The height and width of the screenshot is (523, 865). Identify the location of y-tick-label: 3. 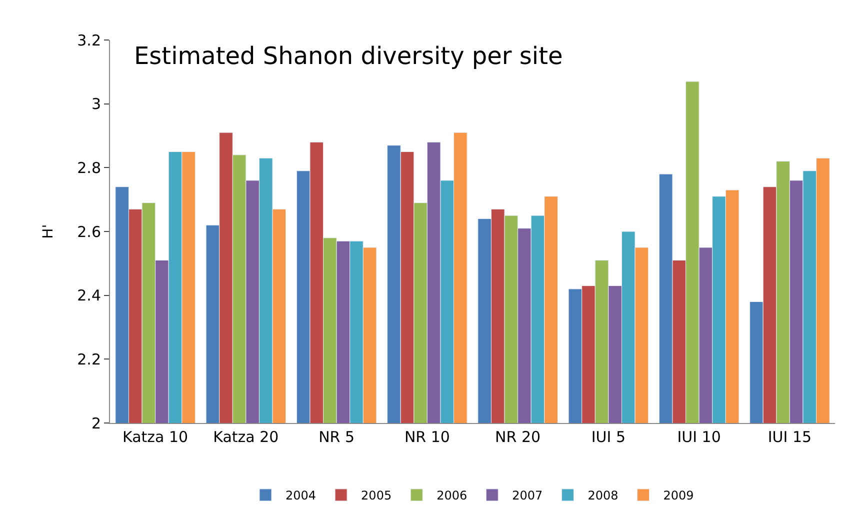
(96, 104).